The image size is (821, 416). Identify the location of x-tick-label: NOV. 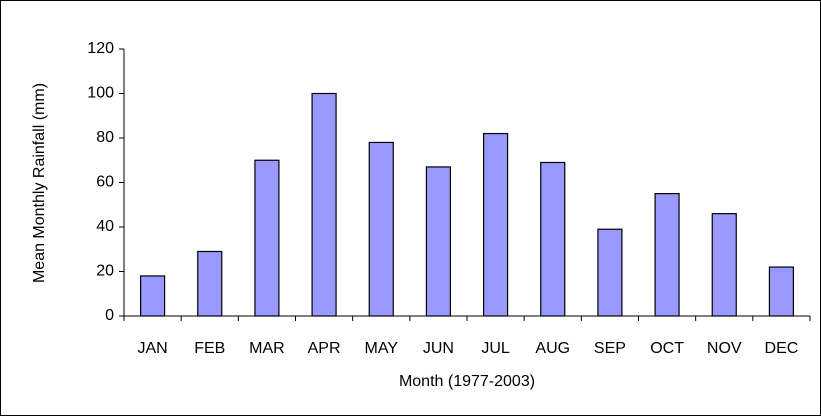
(724, 348).